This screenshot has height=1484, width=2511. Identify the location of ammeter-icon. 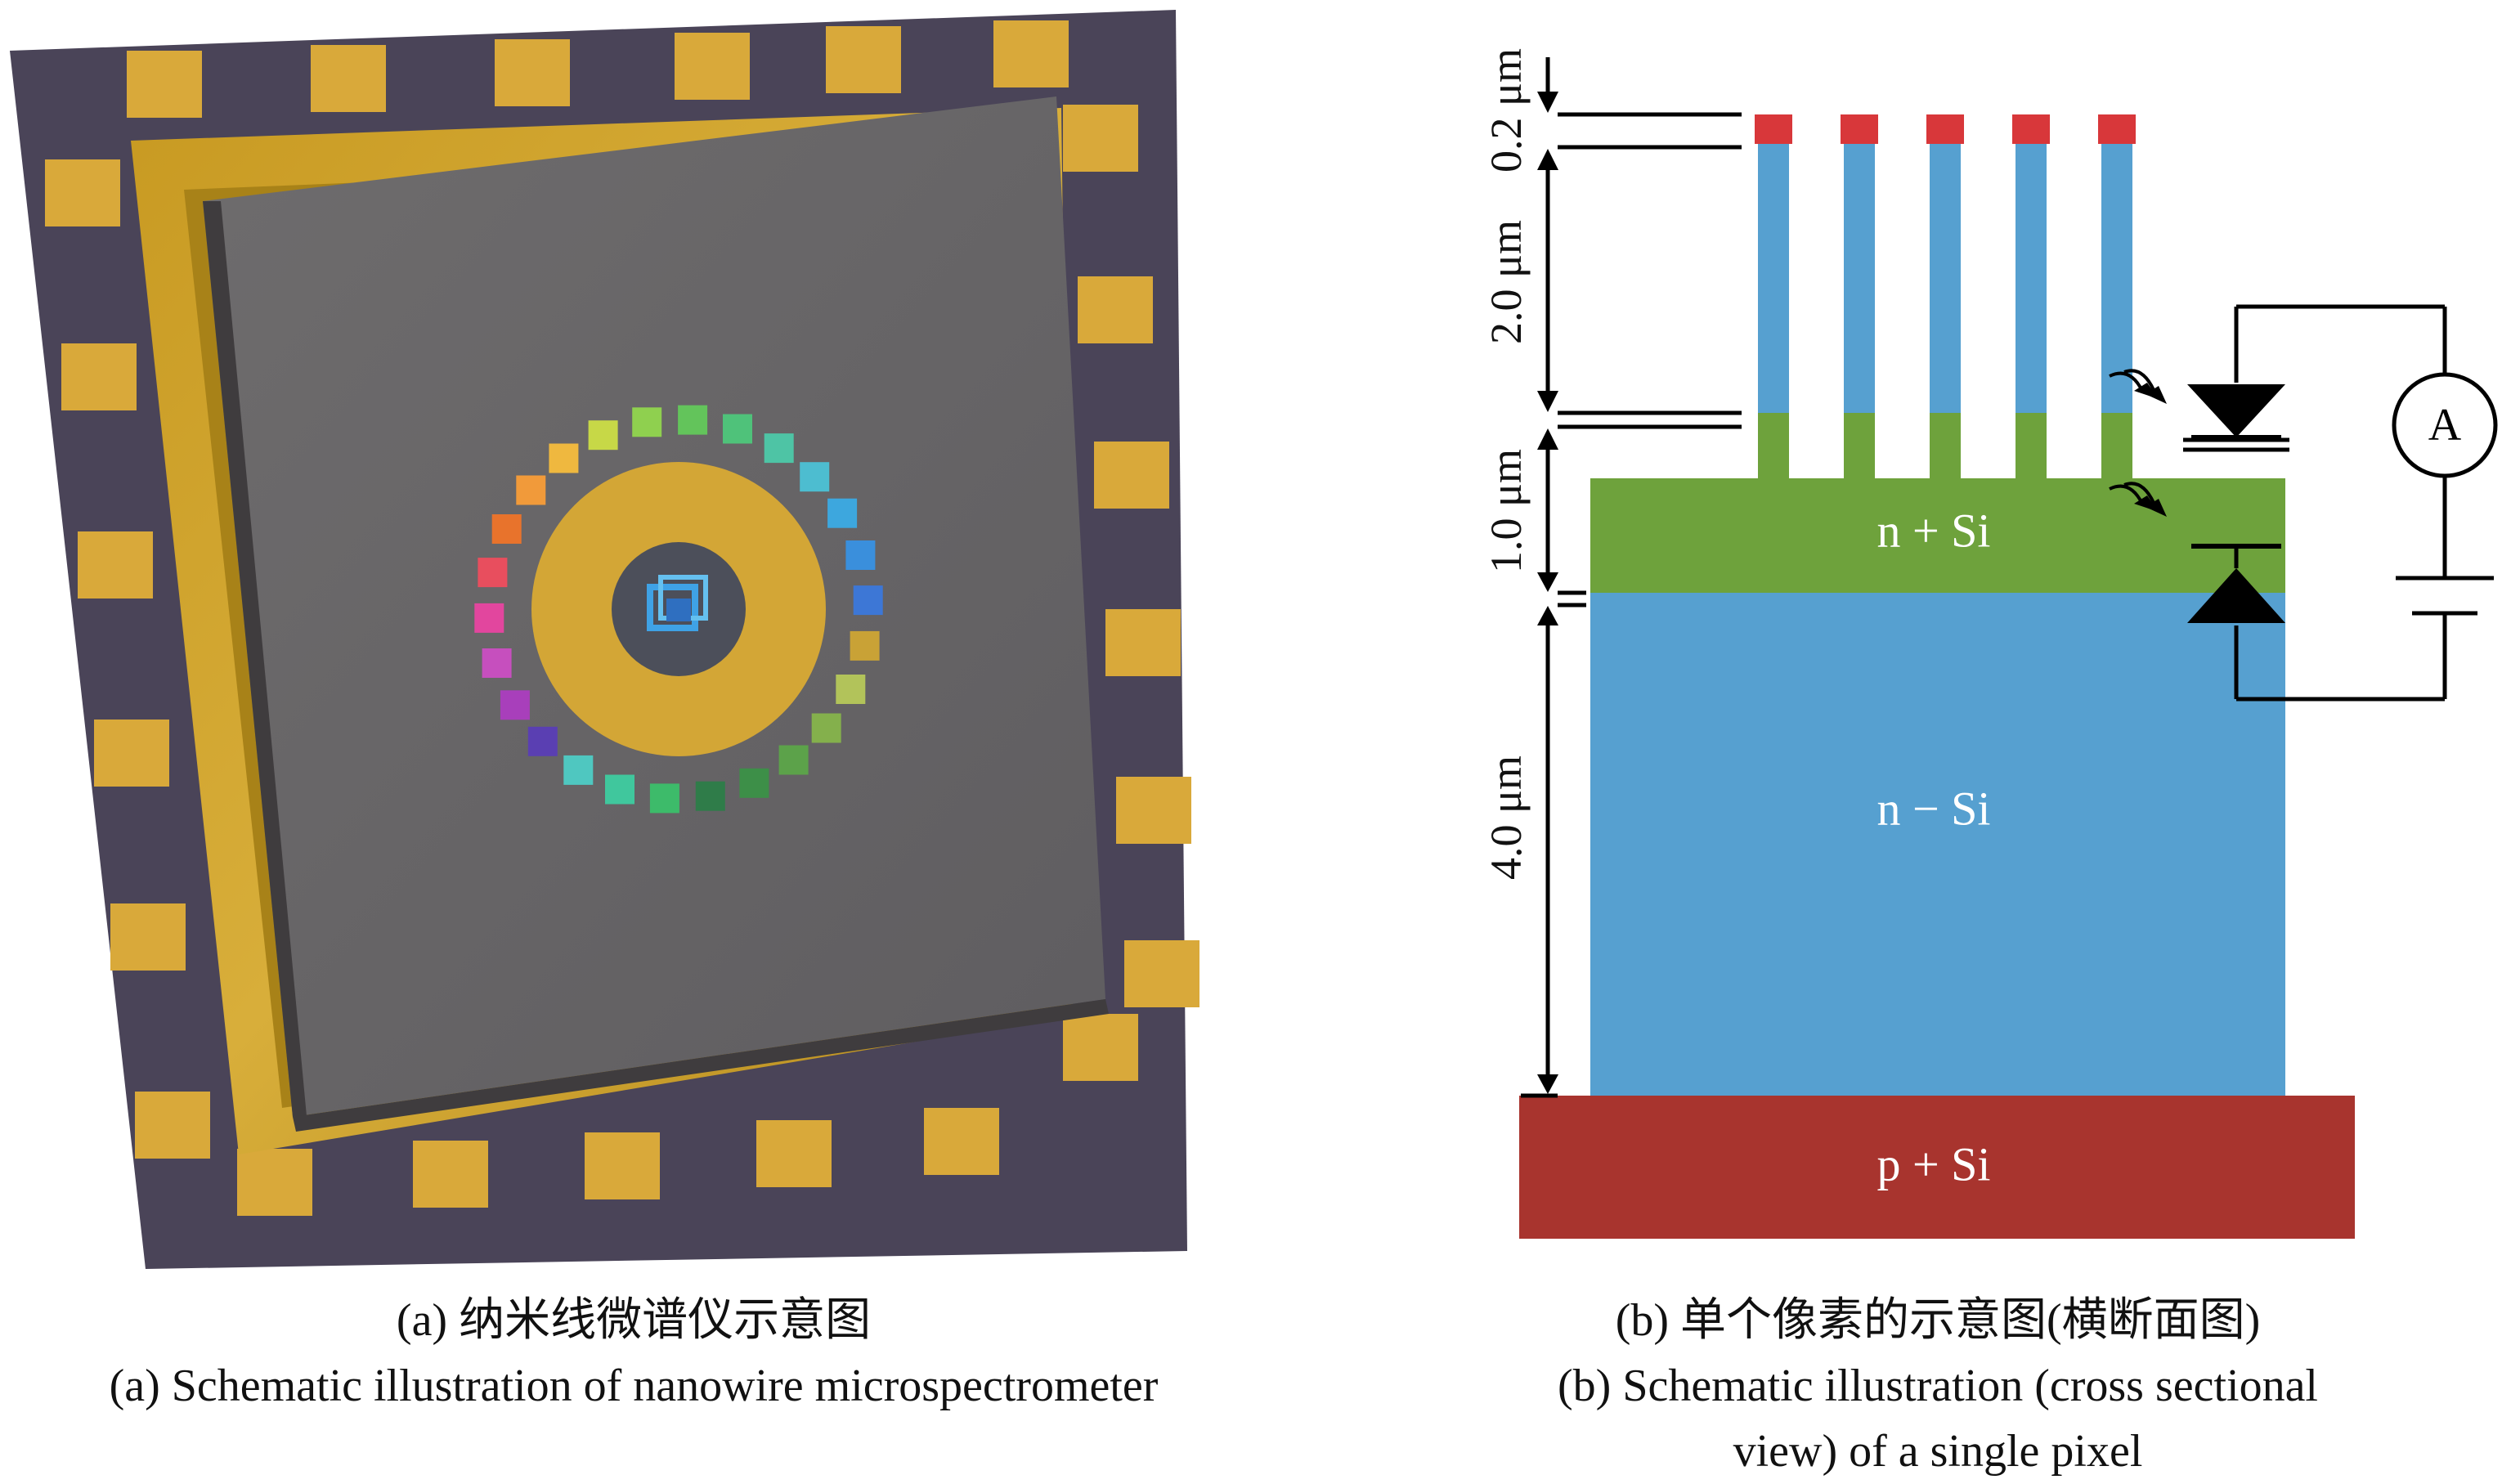
(2445, 425).